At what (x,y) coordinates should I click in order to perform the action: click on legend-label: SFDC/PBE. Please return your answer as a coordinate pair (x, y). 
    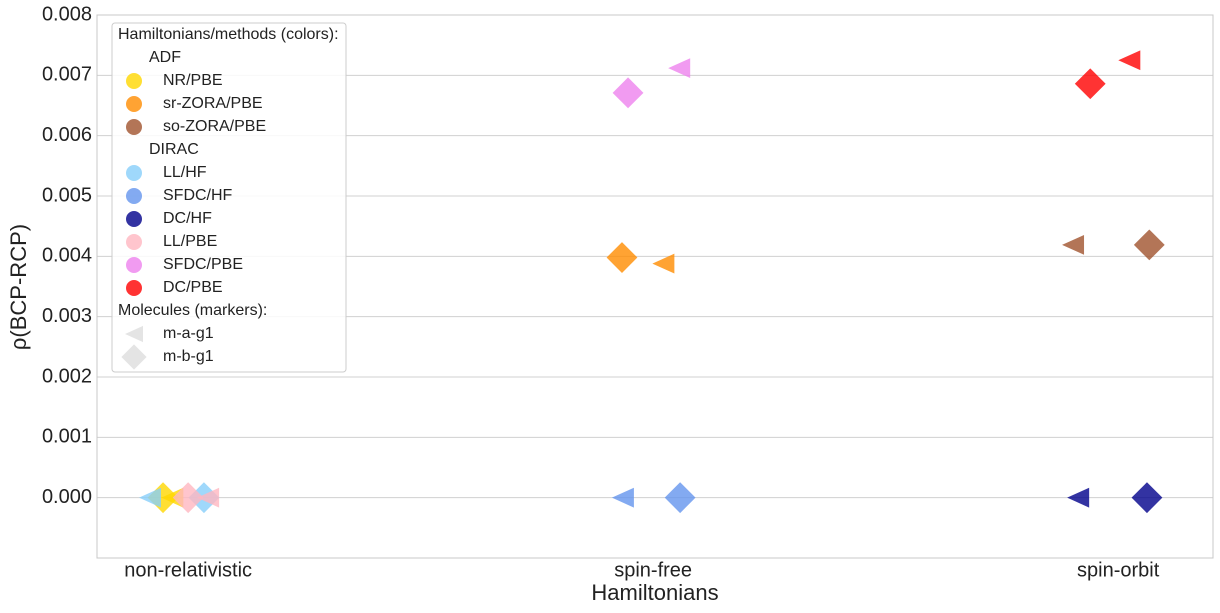
    Looking at the image, I should click on (203, 264).